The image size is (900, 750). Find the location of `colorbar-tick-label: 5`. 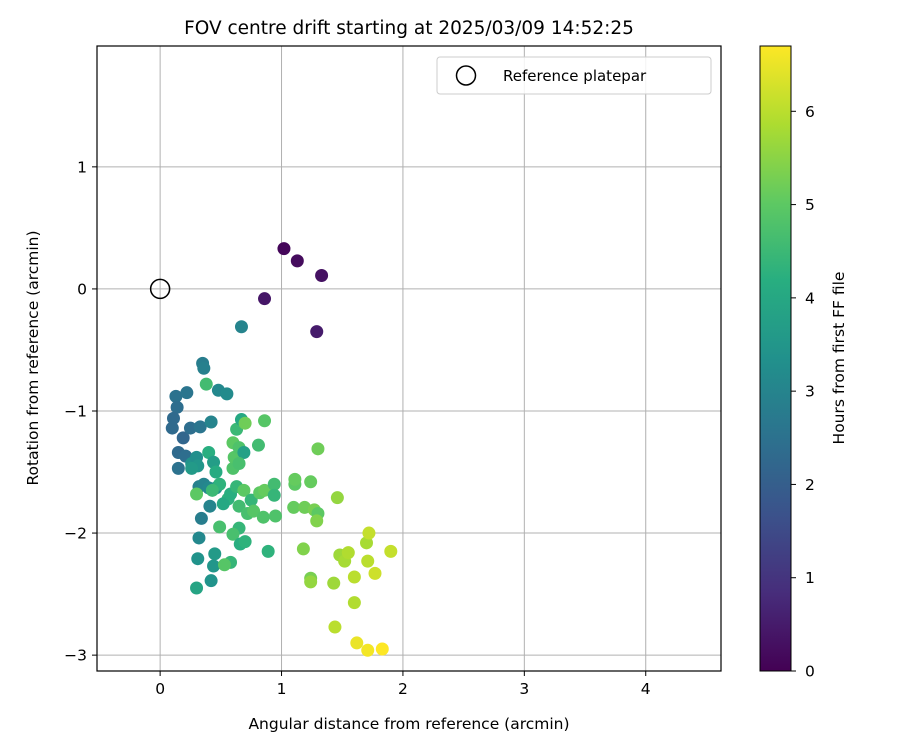

colorbar-tick-label: 5 is located at coordinates (810, 205).